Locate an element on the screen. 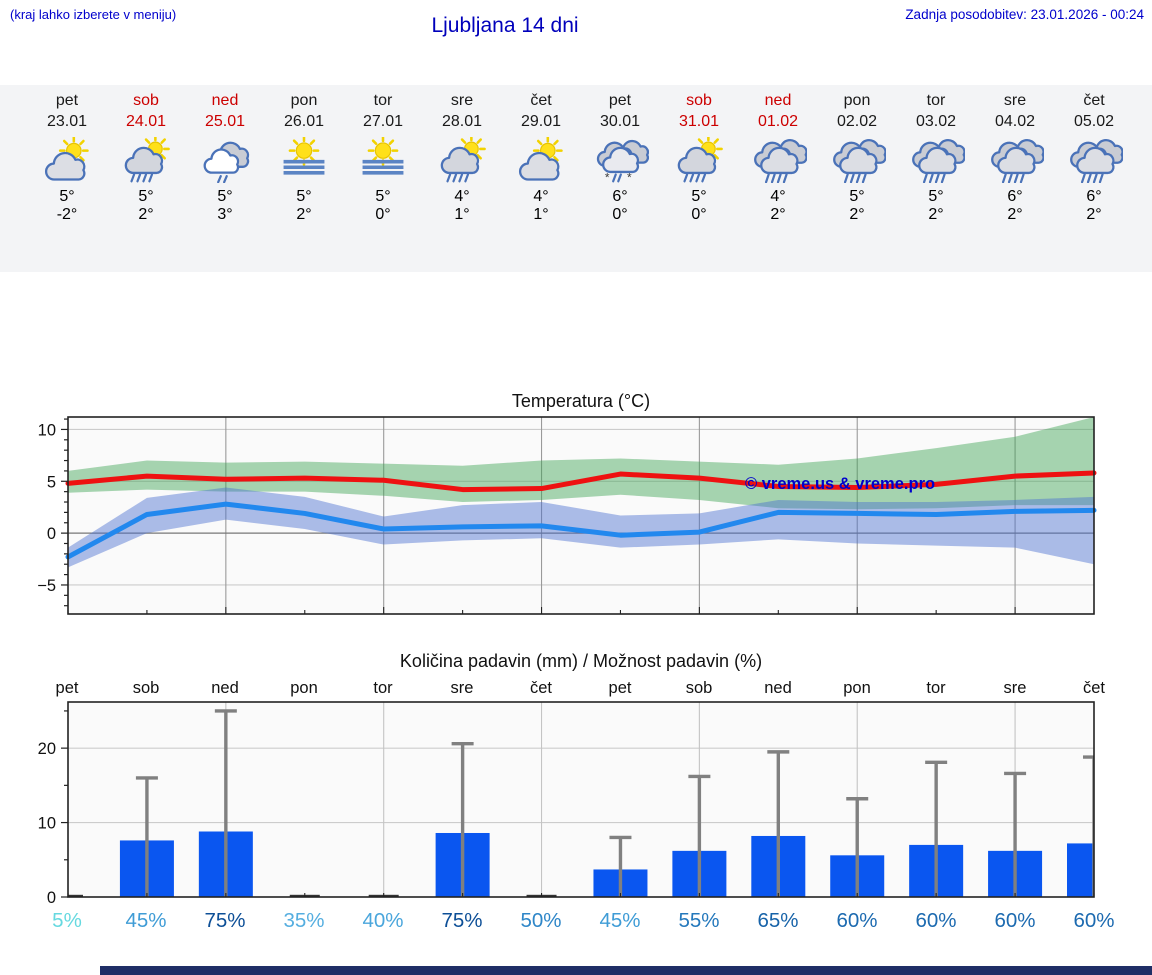 This screenshot has width=1152, height=975. day-column: sob 24.01 5° 2° is located at coordinates (146, 154).